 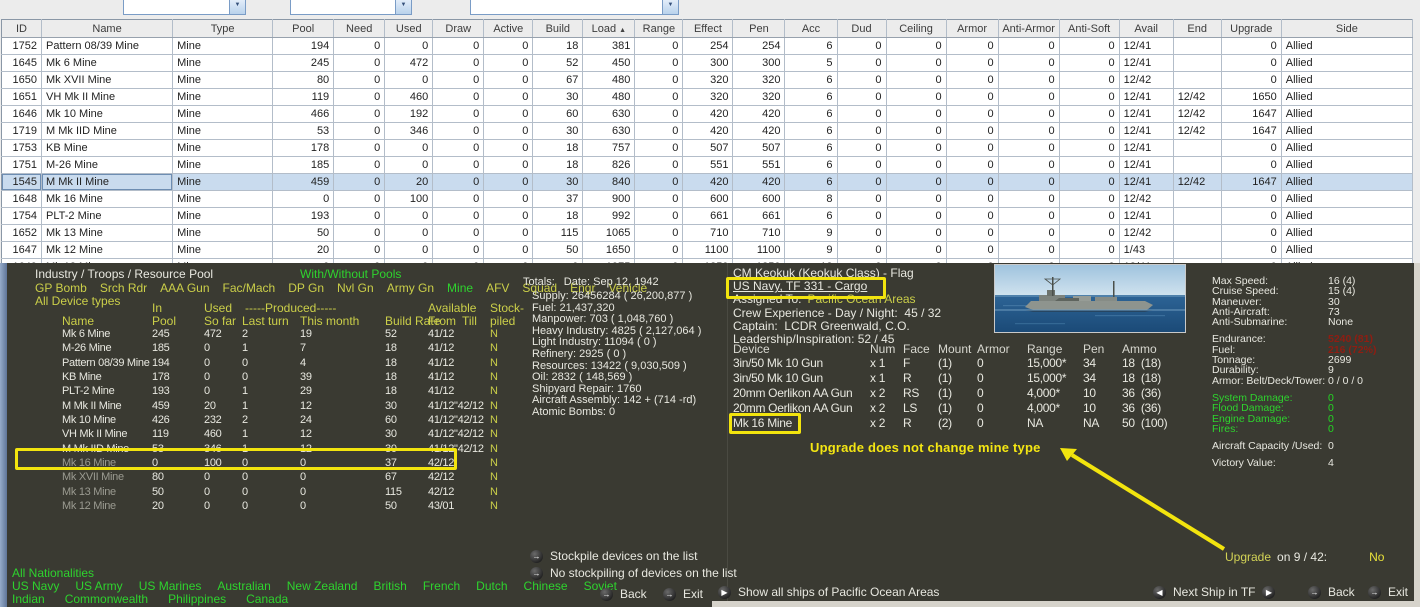 What do you see at coordinates (359, 28) in the screenshot?
I see `column-header: Need` at bounding box center [359, 28].